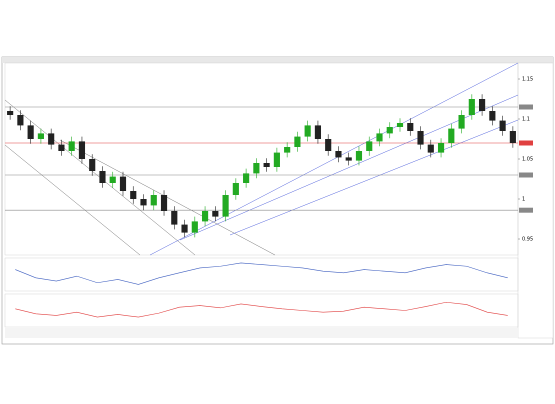  What do you see at coordinates (527, 160) in the screenshot?
I see `y-tick-label: 1.05` at bounding box center [527, 160].